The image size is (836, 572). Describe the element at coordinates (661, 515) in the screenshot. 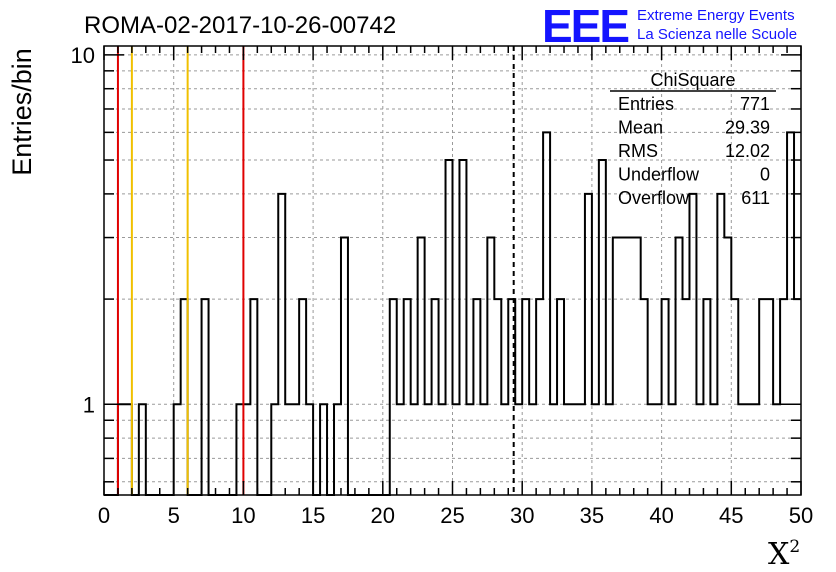

I see `x-tick-label: 40` at that location.